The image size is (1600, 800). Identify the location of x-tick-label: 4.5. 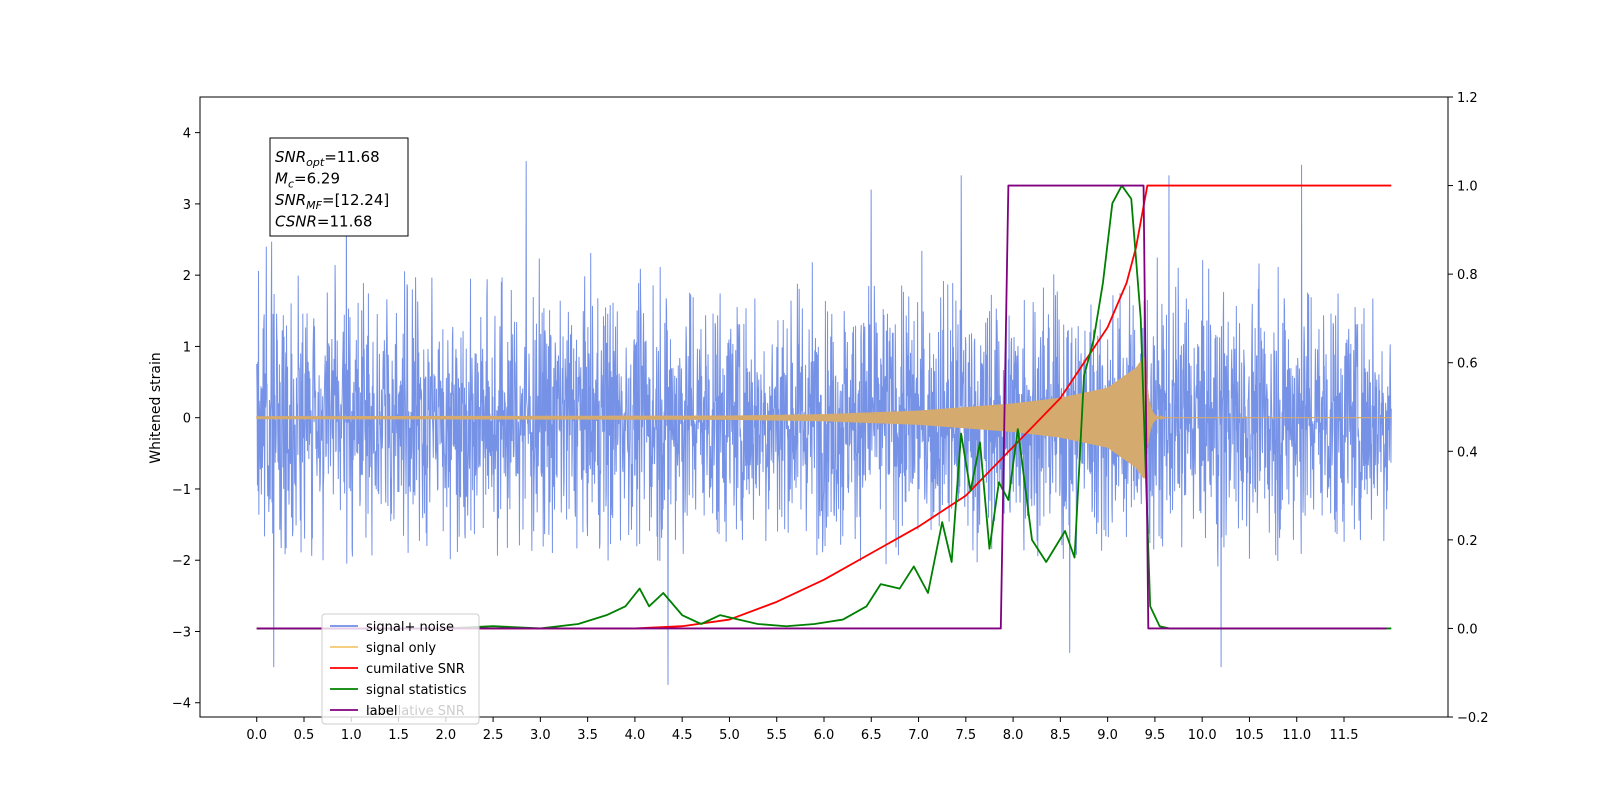
(682, 735).